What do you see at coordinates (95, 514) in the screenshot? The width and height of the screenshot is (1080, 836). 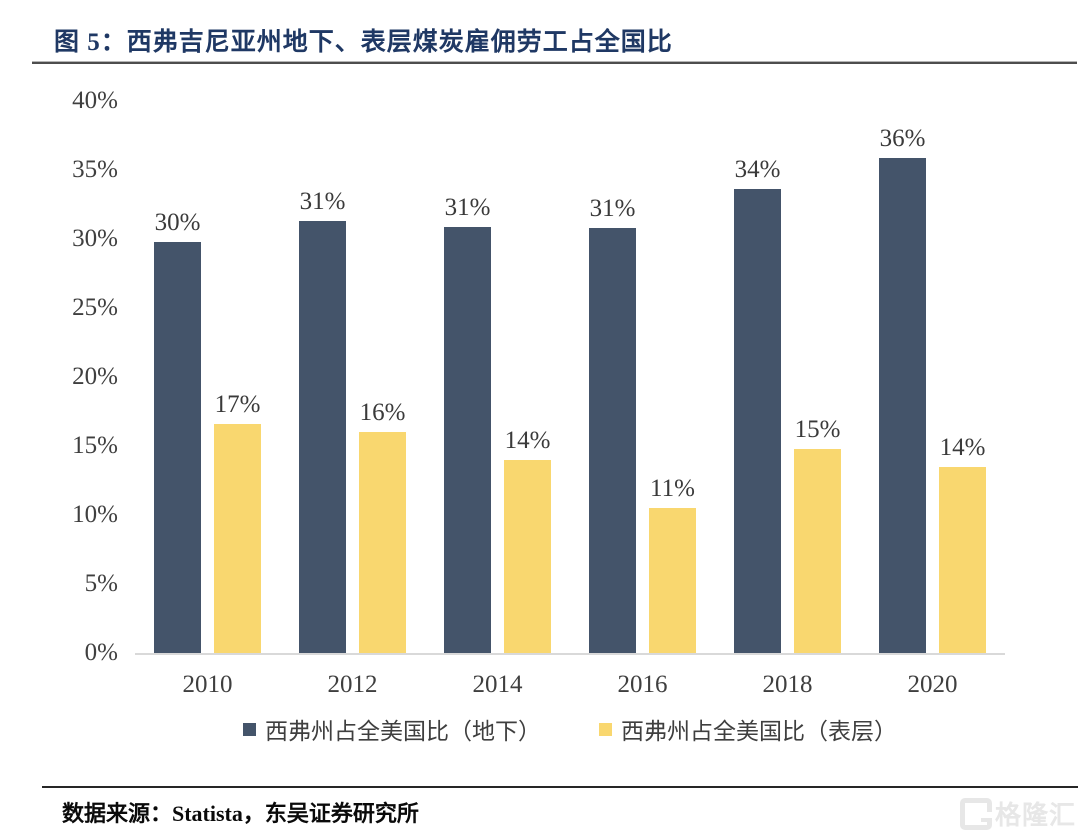 I see `y-tick-10pct: 10%` at bounding box center [95, 514].